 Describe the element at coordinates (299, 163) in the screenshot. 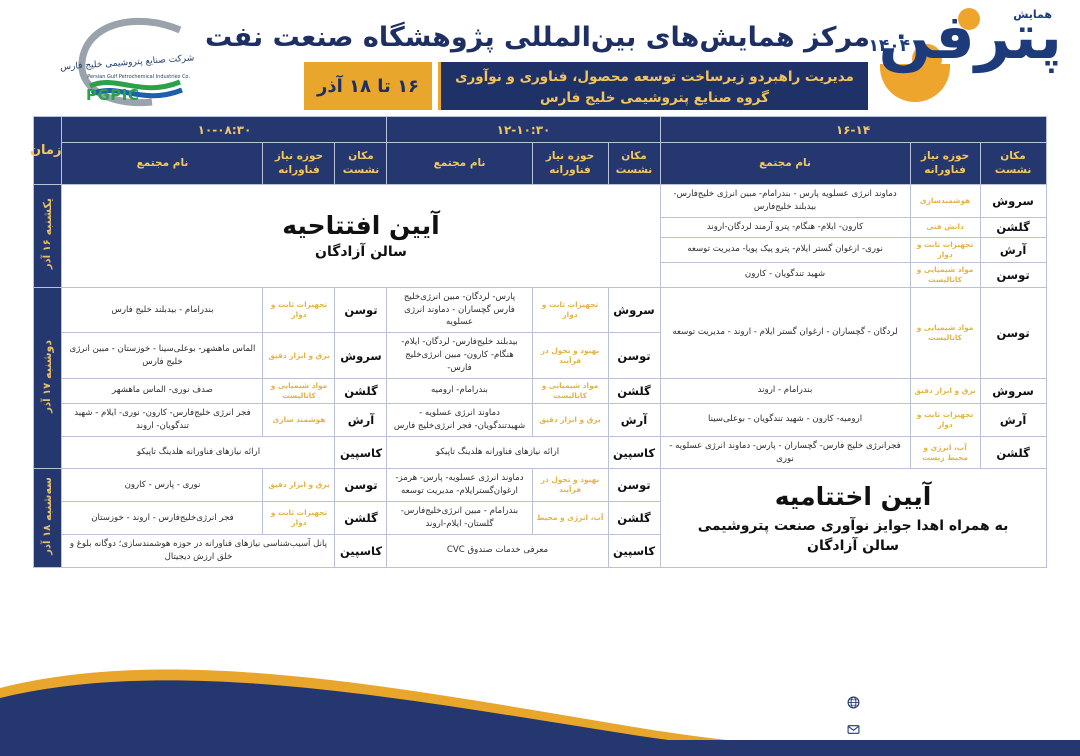

I see `col-tech-1: حوزه نیاز فناورانه` at that location.